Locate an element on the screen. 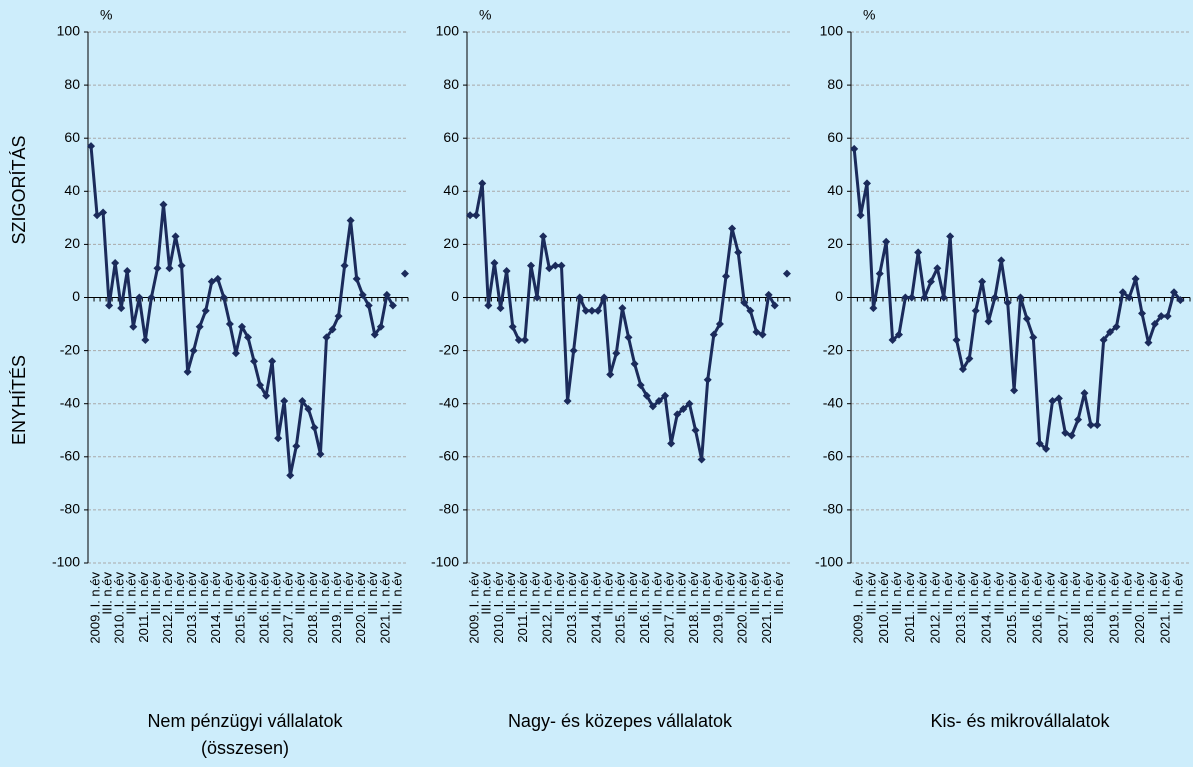  x-tick-label: 2019. I. n.év is located at coordinates (1113, 608).